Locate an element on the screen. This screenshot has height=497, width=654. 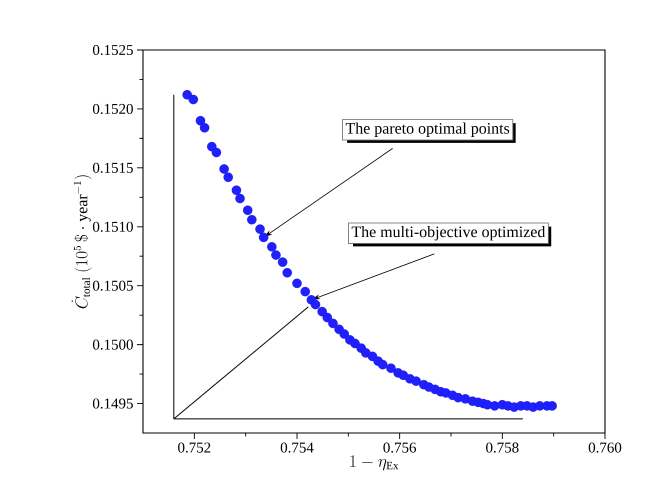
y-tick-label: 0.1505 is located at coordinates (112, 285).